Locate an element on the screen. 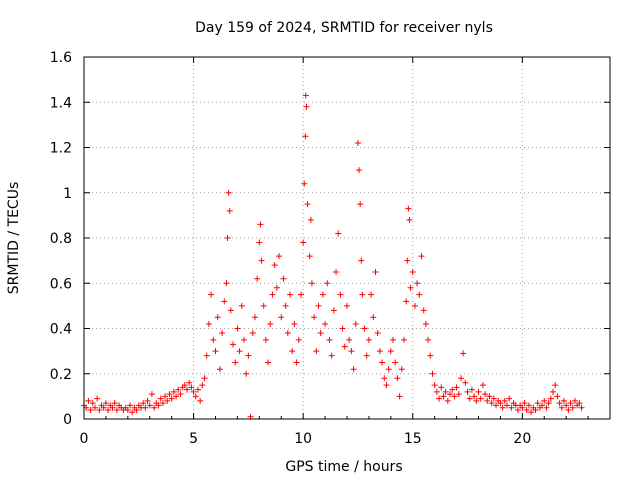 The height and width of the screenshot is (480, 640). y-tick-label: 0.4 is located at coordinates (61, 330).